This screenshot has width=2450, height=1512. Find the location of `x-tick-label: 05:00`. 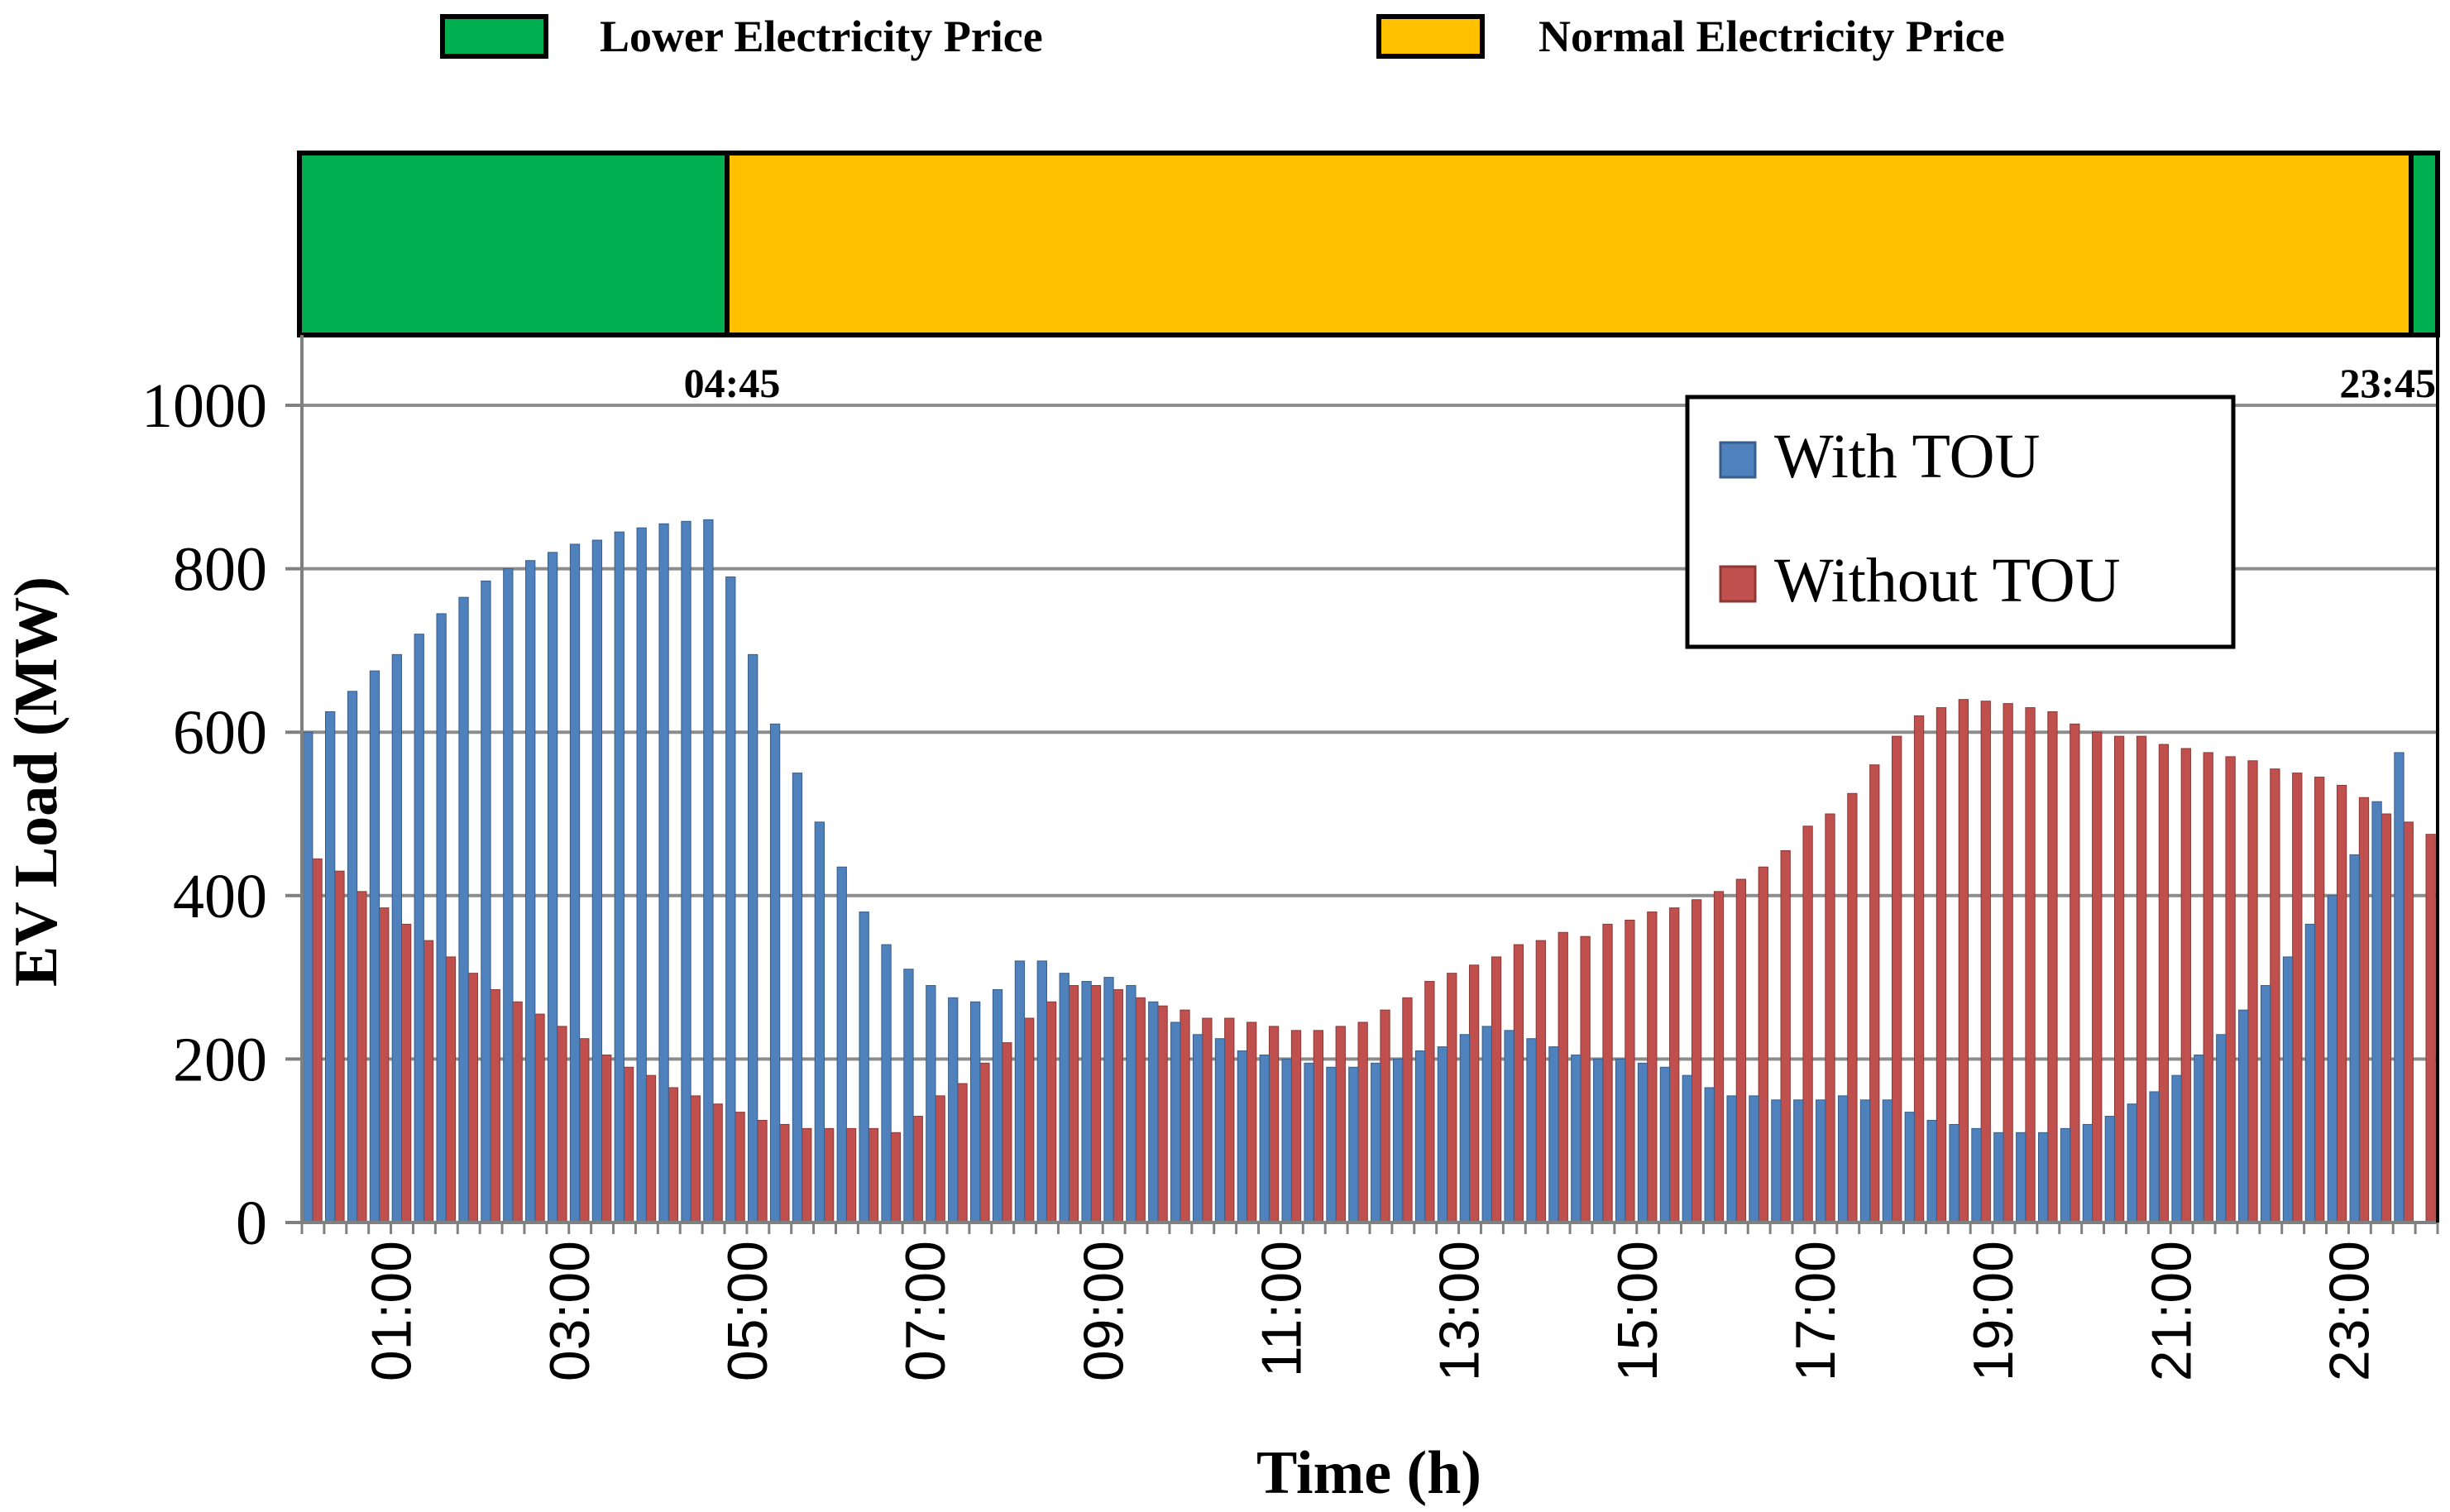

x-tick-label: 05:00 is located at coordinates (747, 1311).